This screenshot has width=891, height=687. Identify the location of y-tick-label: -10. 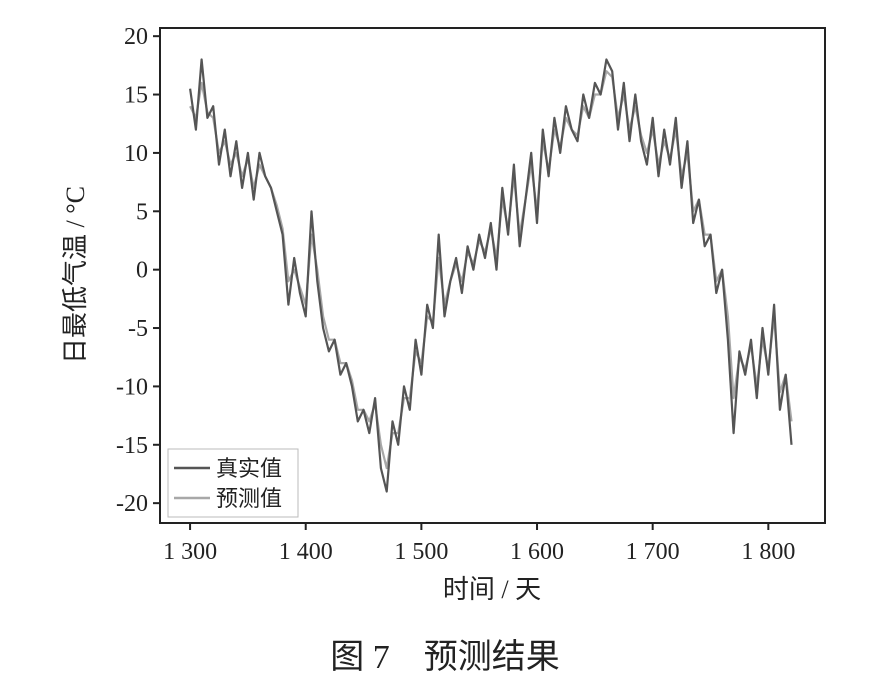
(132, 387).